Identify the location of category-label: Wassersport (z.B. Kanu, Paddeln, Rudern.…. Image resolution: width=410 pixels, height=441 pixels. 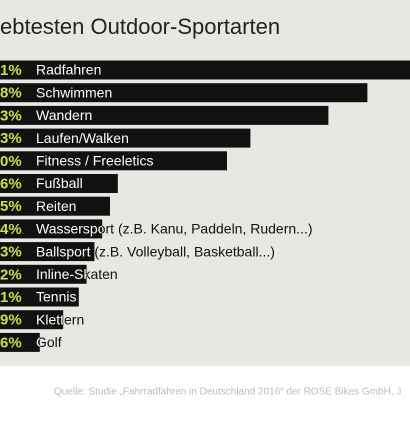
(174, 229).